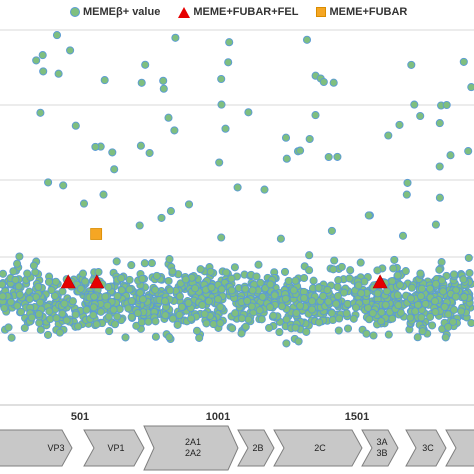 This screenshot has height=474, width=474. Describe the element at coordinates (68, 281) in the screenshot. I see `meme-fubar-fel-marker` at that location.